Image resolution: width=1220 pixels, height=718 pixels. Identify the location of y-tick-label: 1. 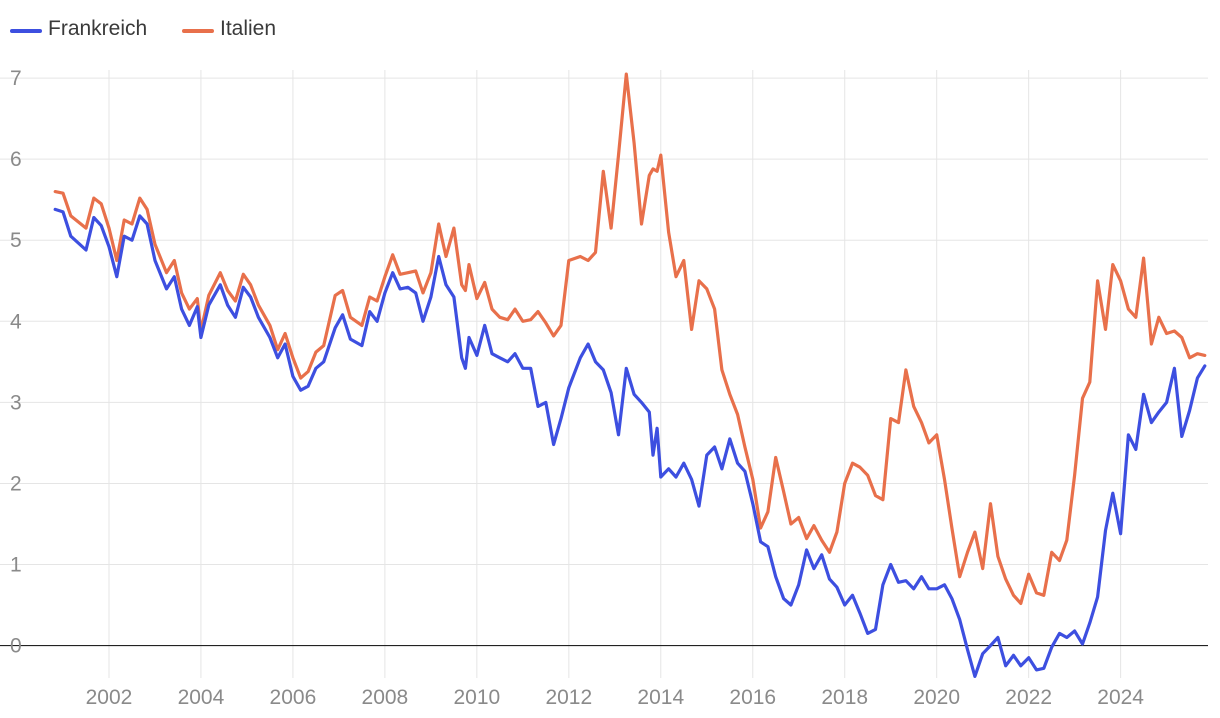
(16, 565).